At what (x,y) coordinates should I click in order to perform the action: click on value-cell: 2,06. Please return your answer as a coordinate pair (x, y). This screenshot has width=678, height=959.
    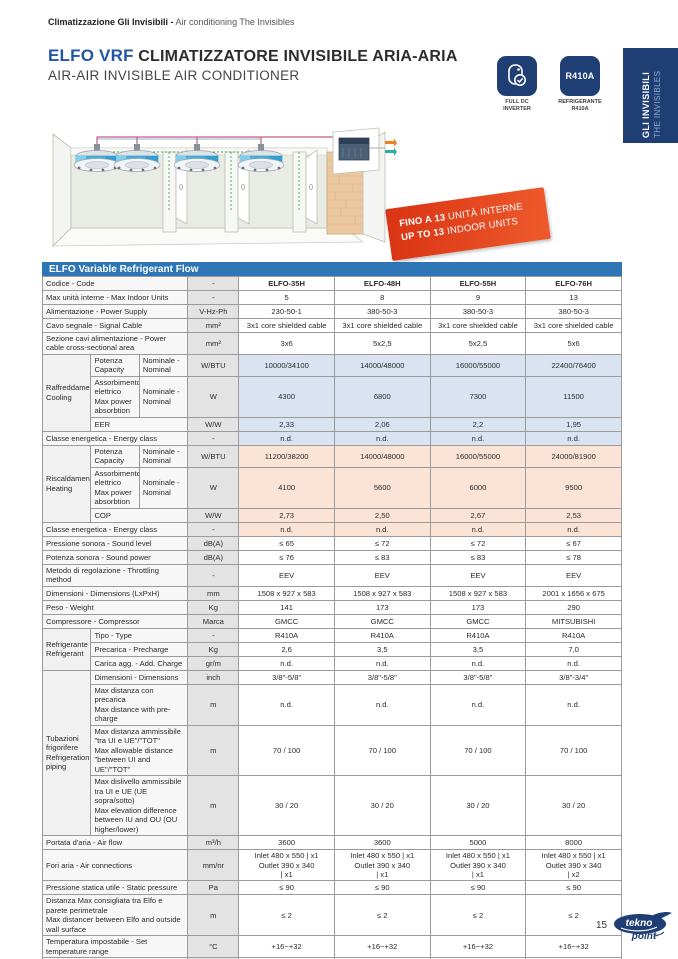
    Looking at the image, I should click on (382, 424).